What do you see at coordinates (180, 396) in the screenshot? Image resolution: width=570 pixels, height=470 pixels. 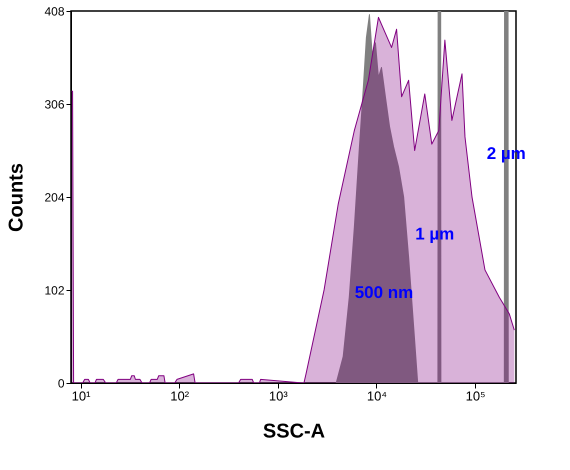 I see `x-tick-label: 10²` at bounding box center [180, 396].